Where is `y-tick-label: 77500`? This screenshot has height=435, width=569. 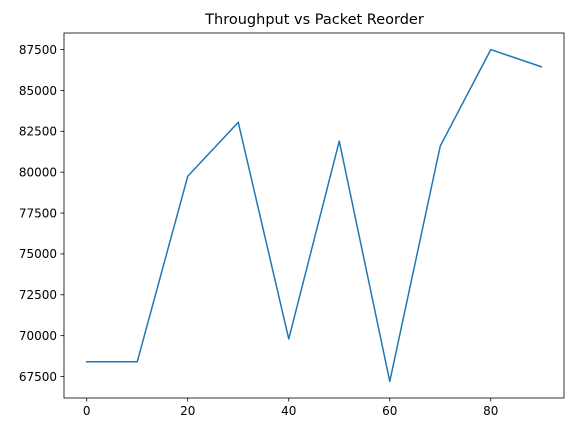
y-tick-label: 77500 is located at coordinates (38, 213).